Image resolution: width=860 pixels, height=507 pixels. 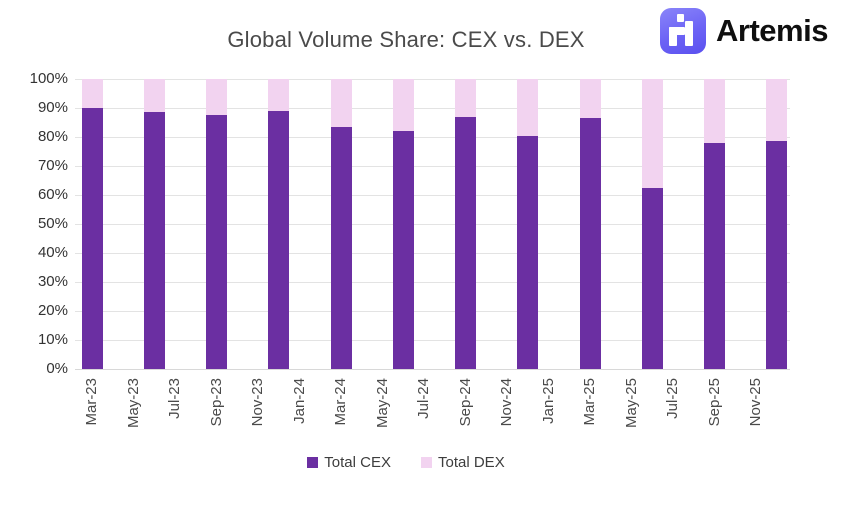 What do you see at coordinates (357, 462) in the screenshot?
I see `legend-label-total-cex: Total CEX` at bounding box center [357, 462].